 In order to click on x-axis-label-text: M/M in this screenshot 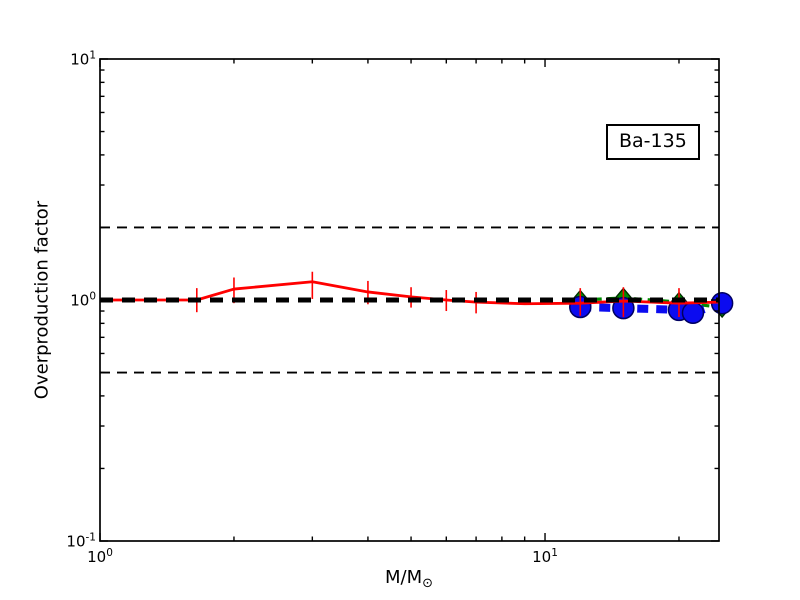, I will do `click(403, 577)`.